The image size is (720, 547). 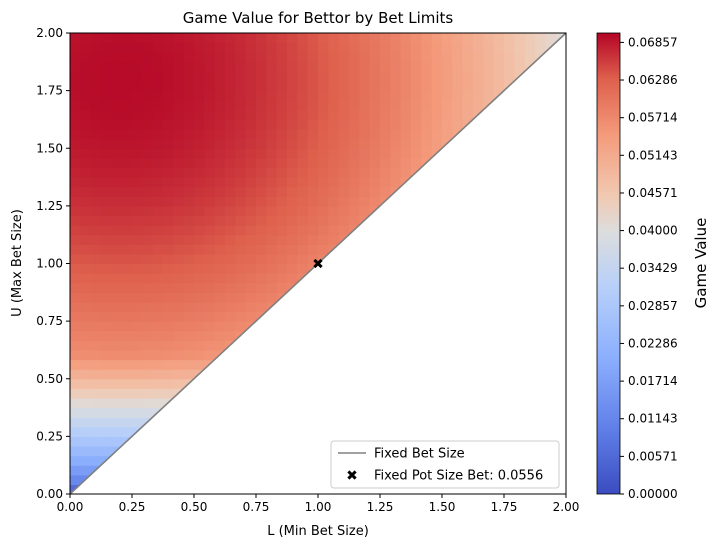 What do you see at coordinates (194, 507) in the screenshot?
I see `x-tick-label: 0.50` at bounding box center [194, 507].